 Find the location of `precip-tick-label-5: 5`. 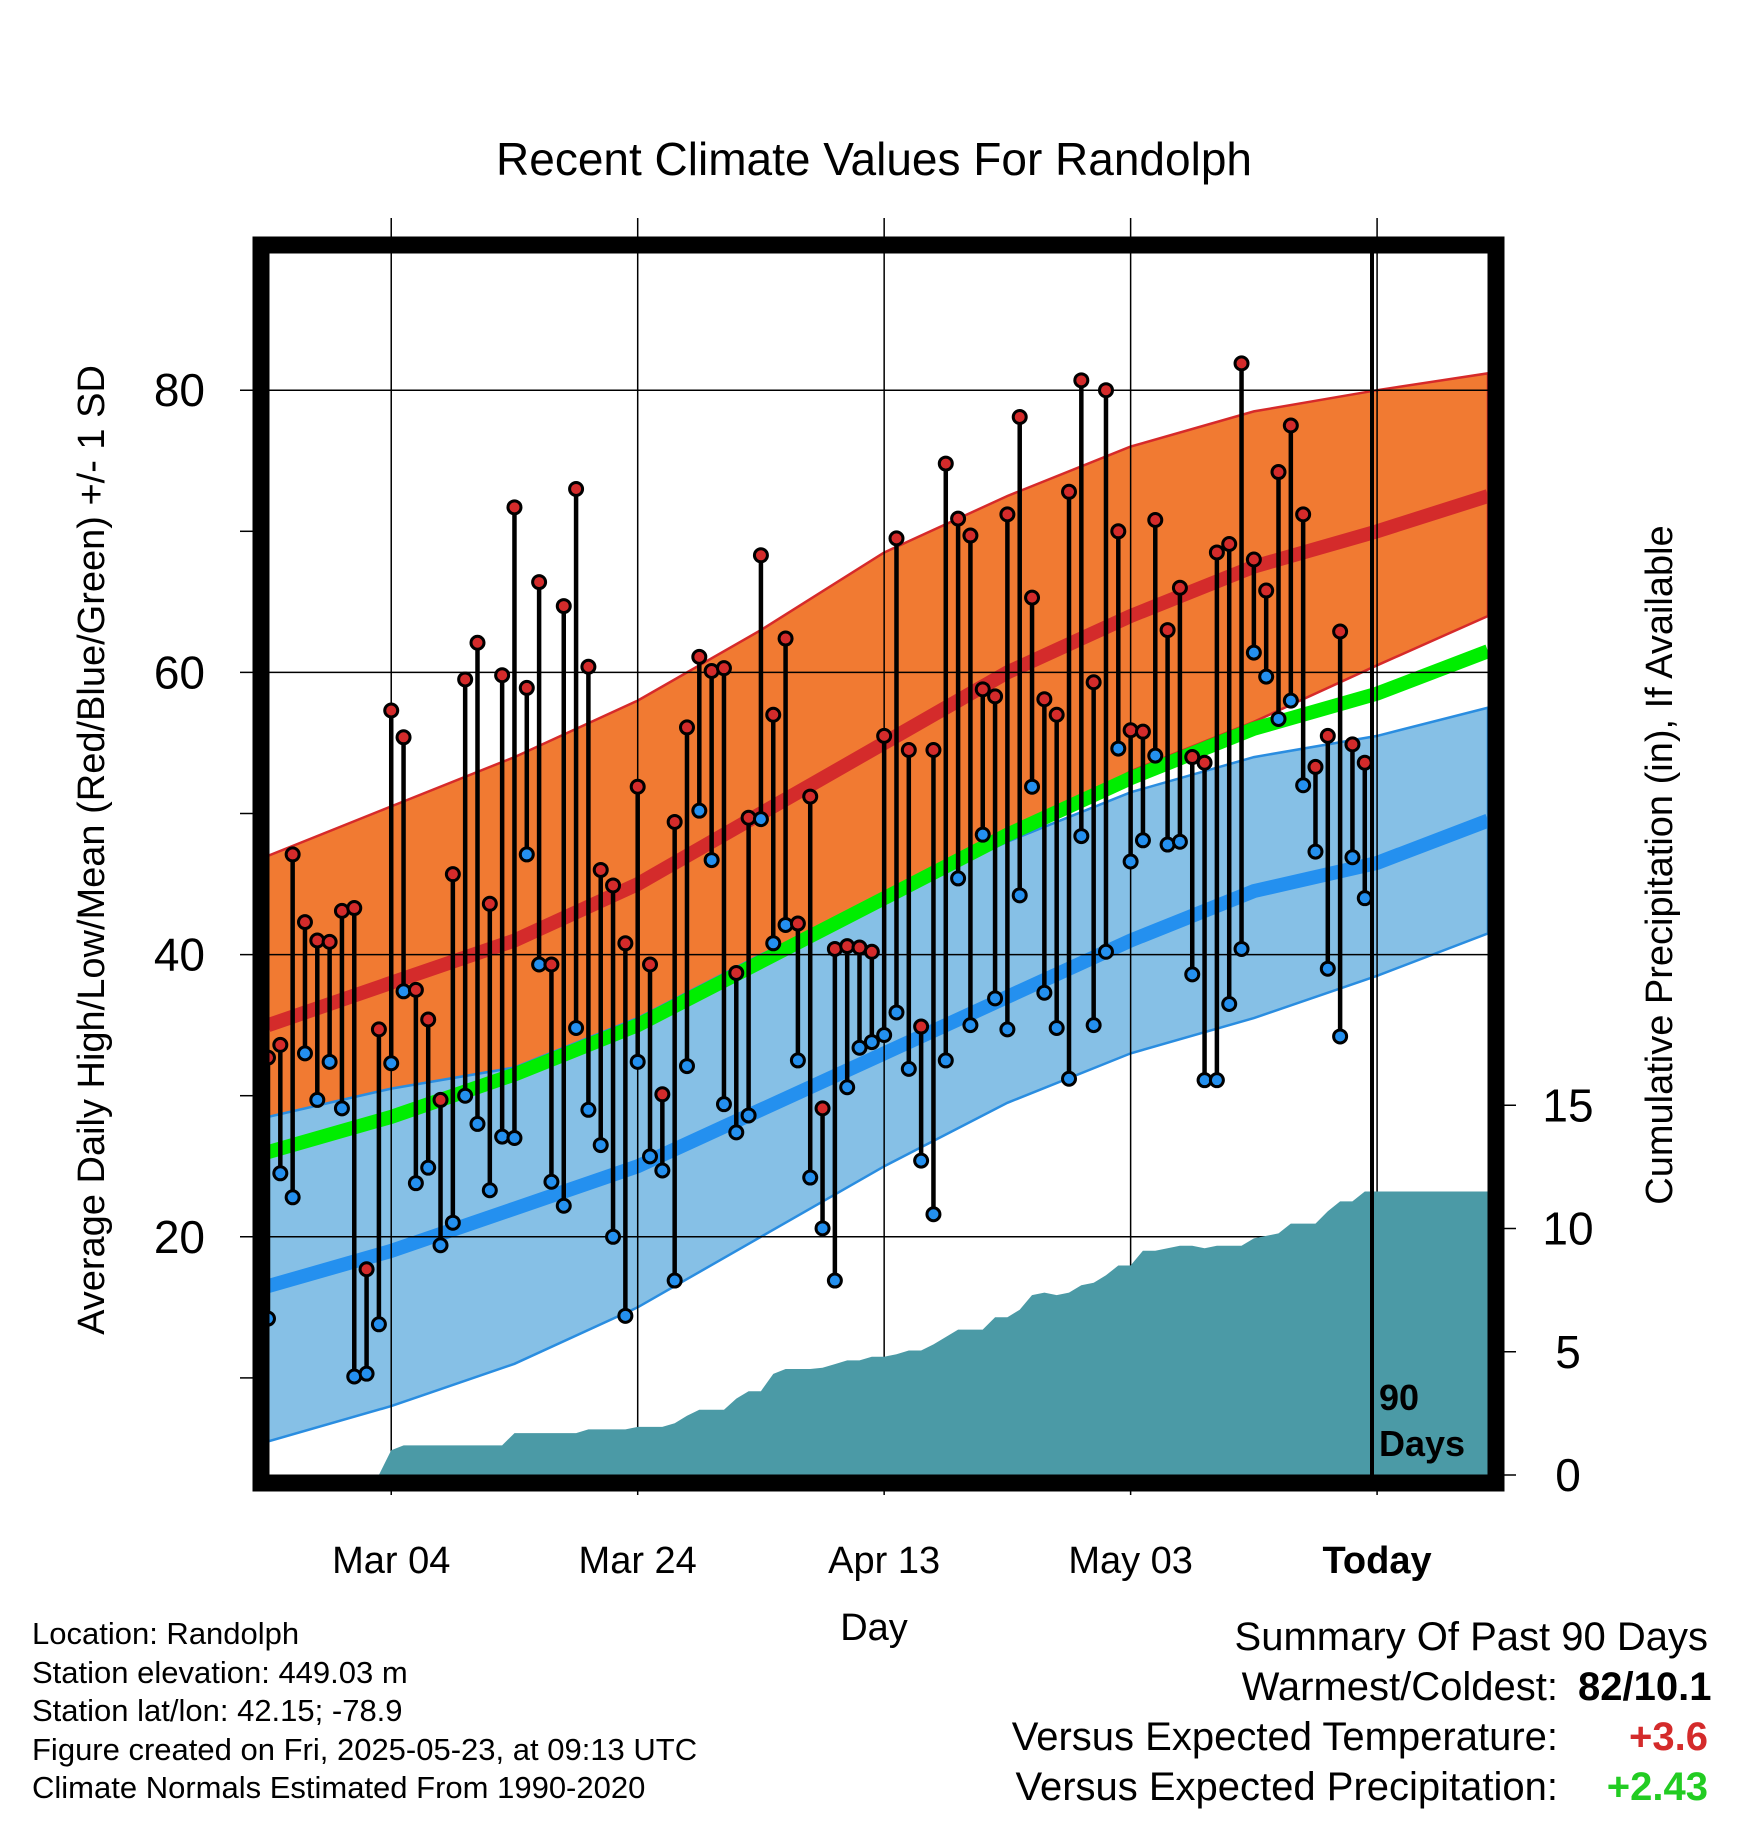

precip-tick-label-5: 5 is located at coordinates (1568, 1352).